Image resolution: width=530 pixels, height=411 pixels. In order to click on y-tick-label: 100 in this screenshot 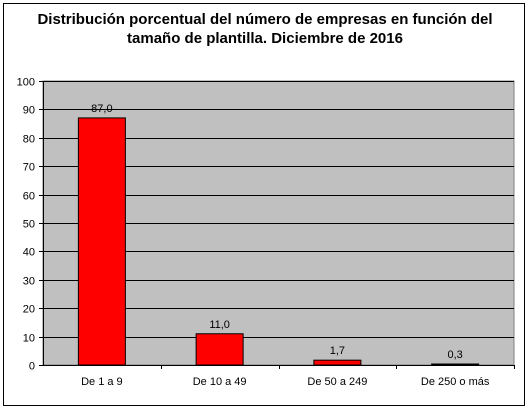, I will do `click(26, 83)`.